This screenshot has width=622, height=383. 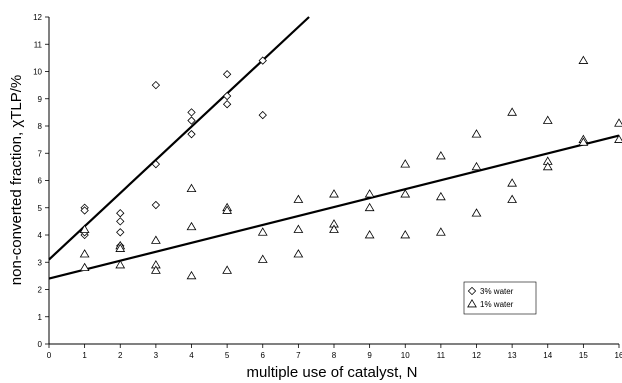 What do you see at coordinates (497, 291) in the screenshot?
I see `legend-label: 3% water` at bounding box center [497, 291].